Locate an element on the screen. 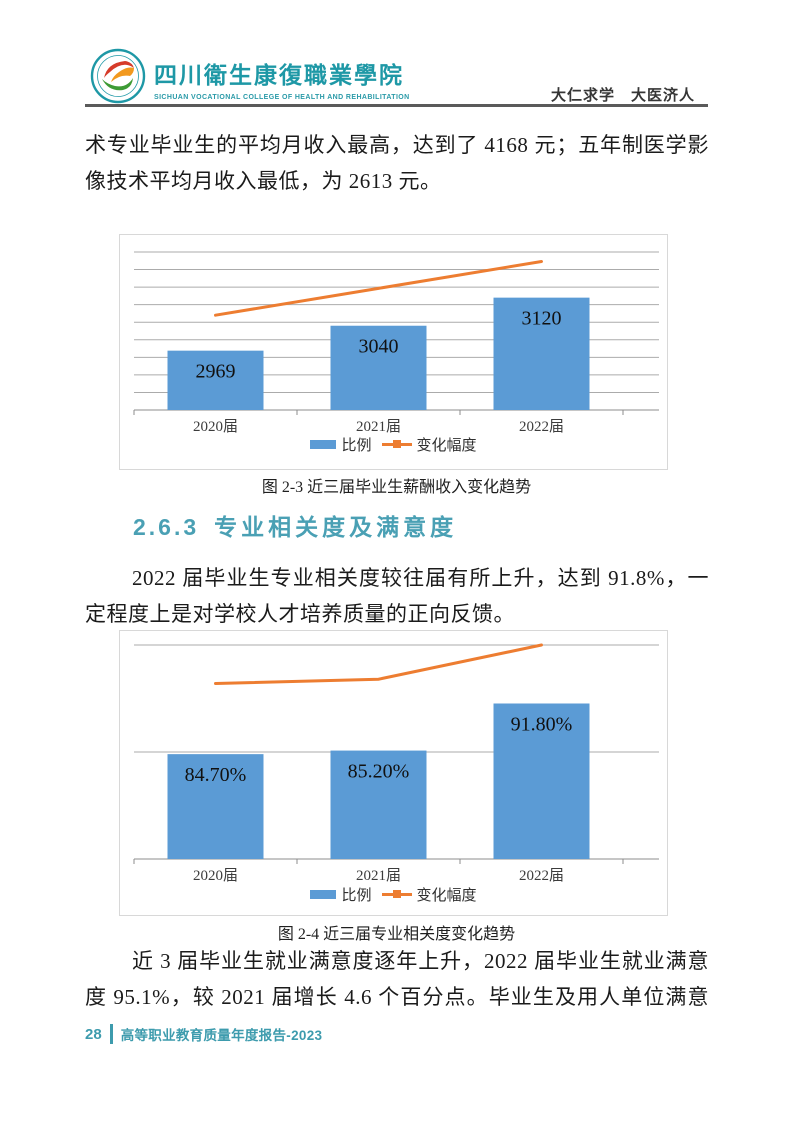 This screenshot has width=793, height=1122. footer-report-title: 高等职业教育质量年度报告-2023 is located at coordinates (221, 1035).